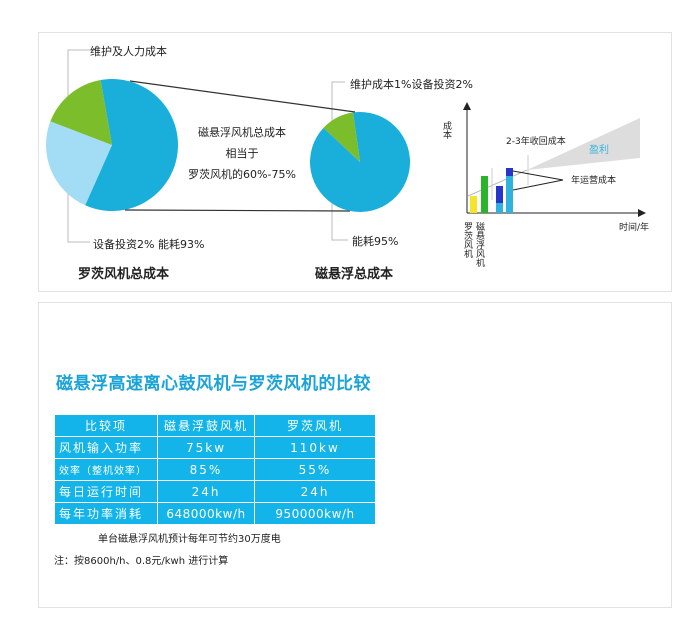 The width and height of the screenshot is (700, 623). Describe the element at coordinates (206, 447) in the screenshot. I see `cell: 75kw` at that location.